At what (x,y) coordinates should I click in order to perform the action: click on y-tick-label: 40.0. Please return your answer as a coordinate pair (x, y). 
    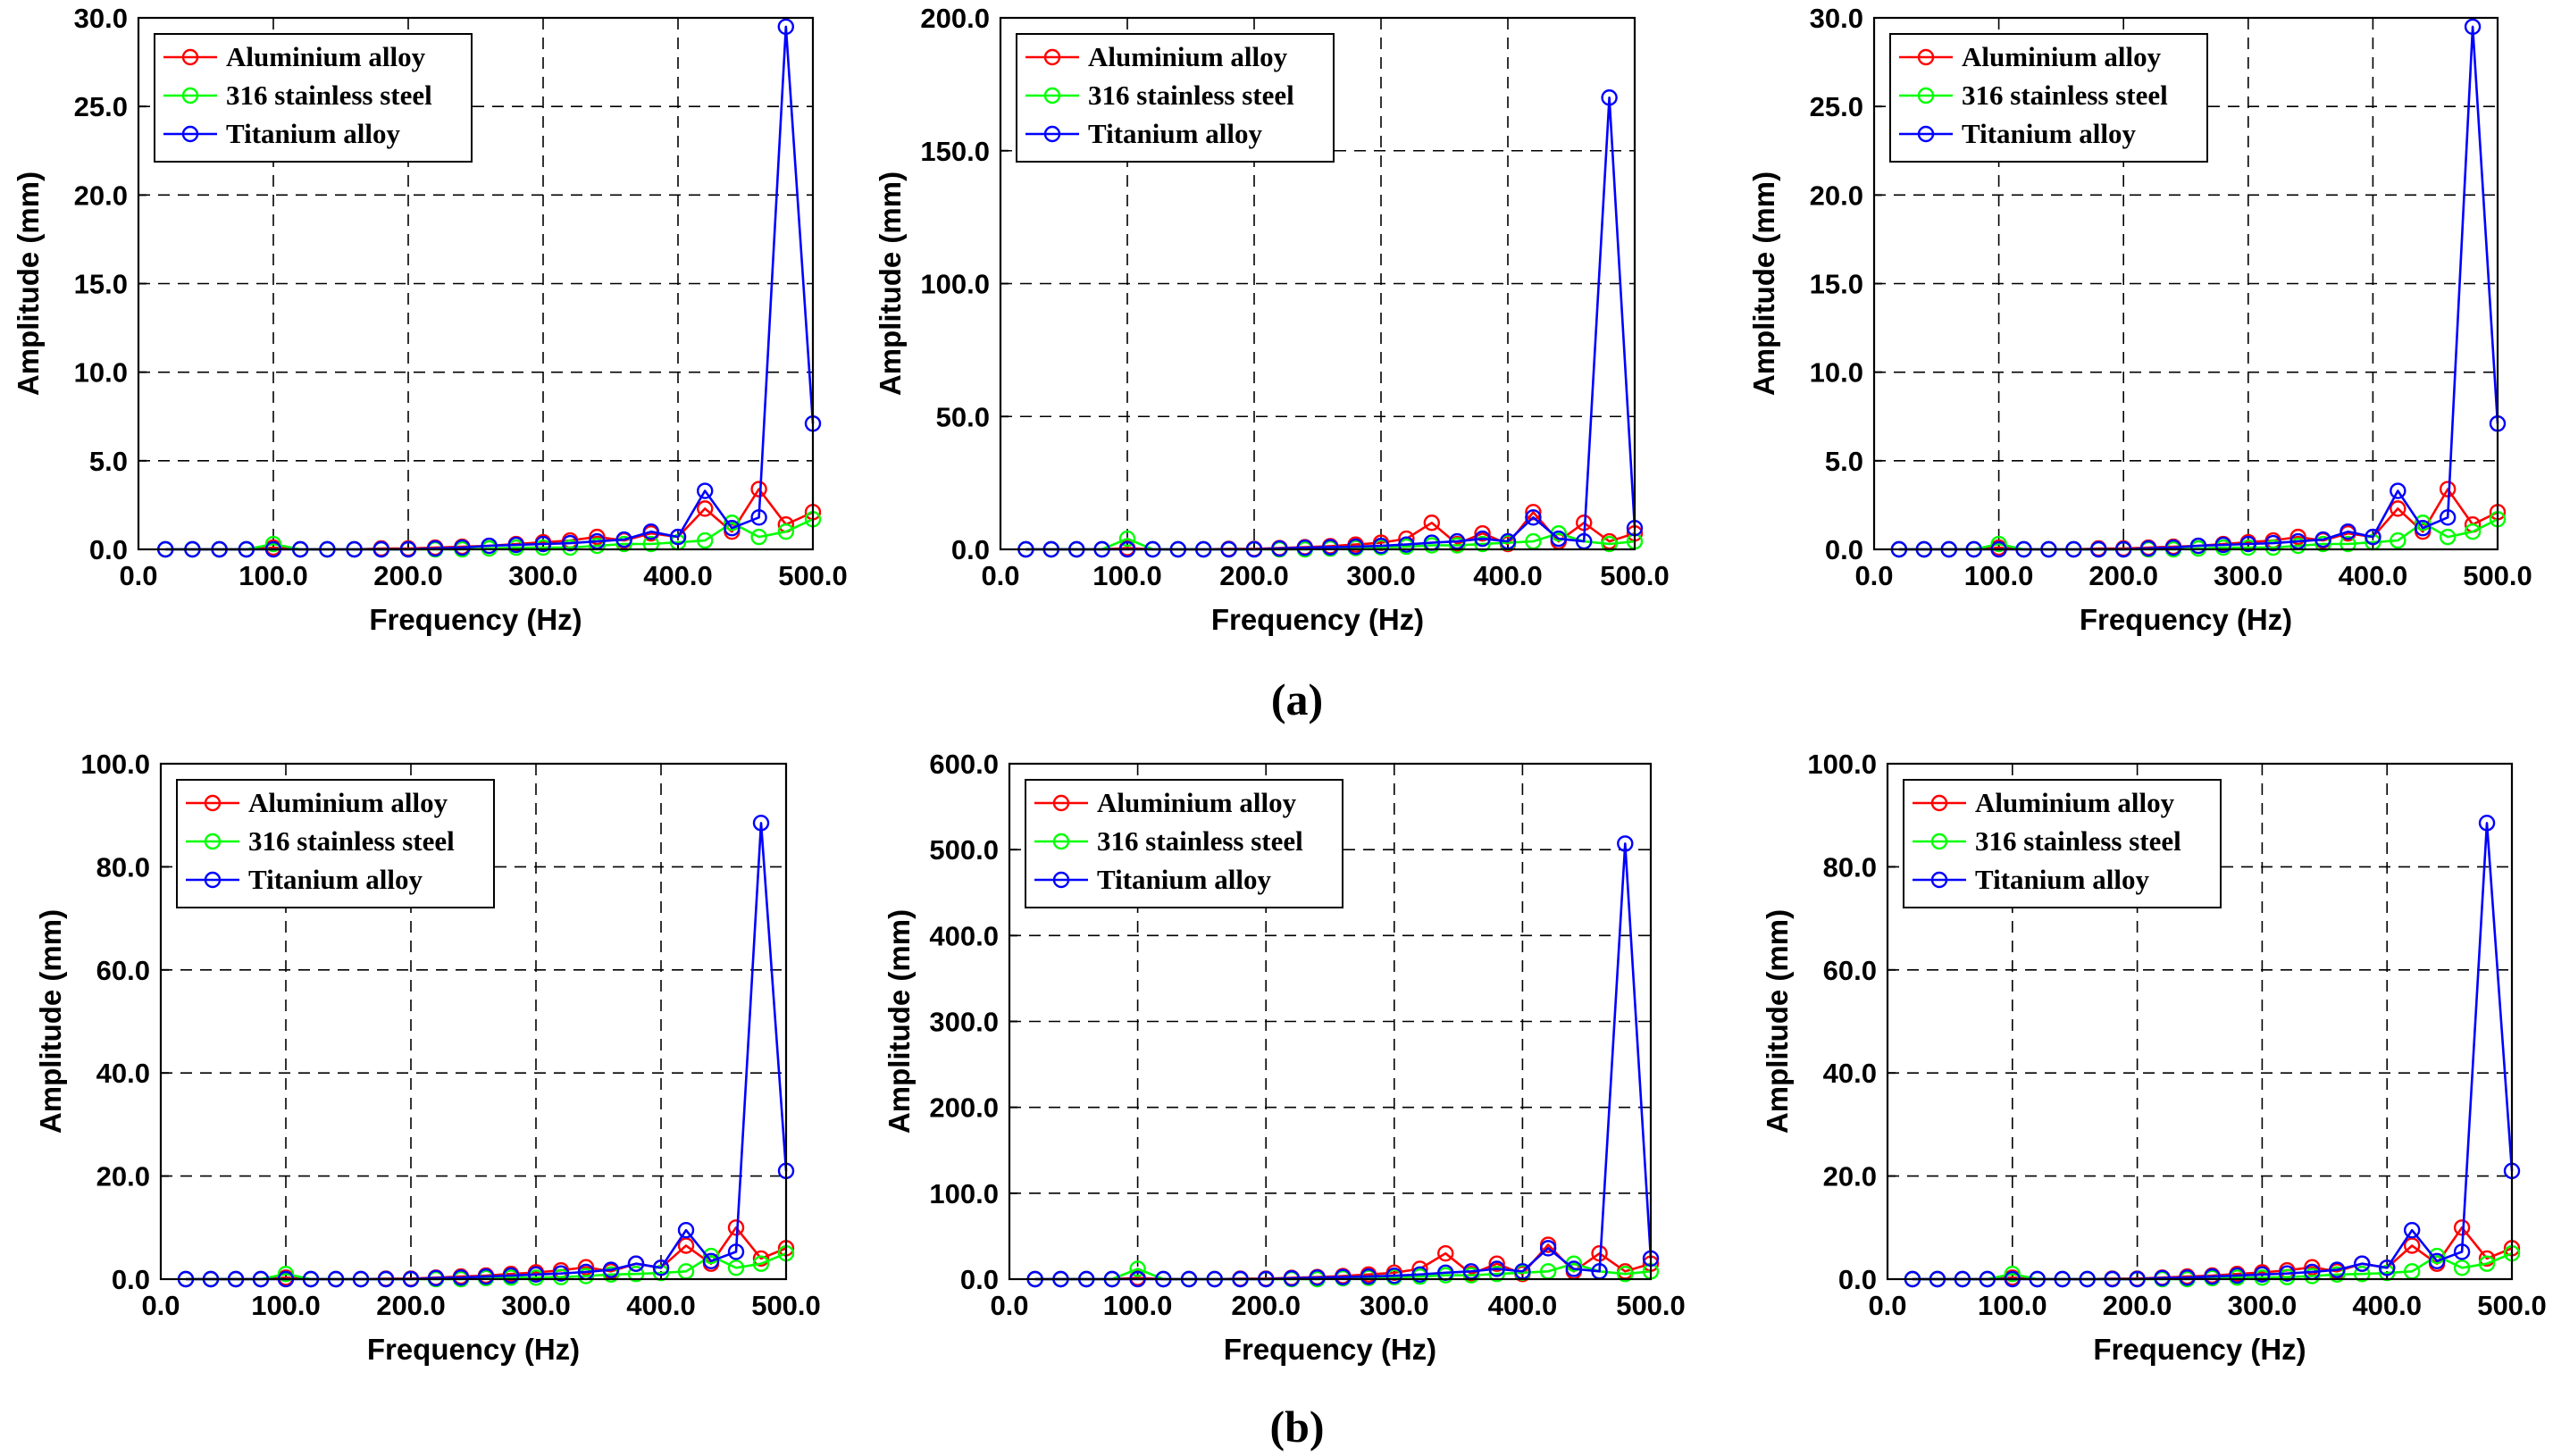
    Looking at the image, I should click on (123, 1073).